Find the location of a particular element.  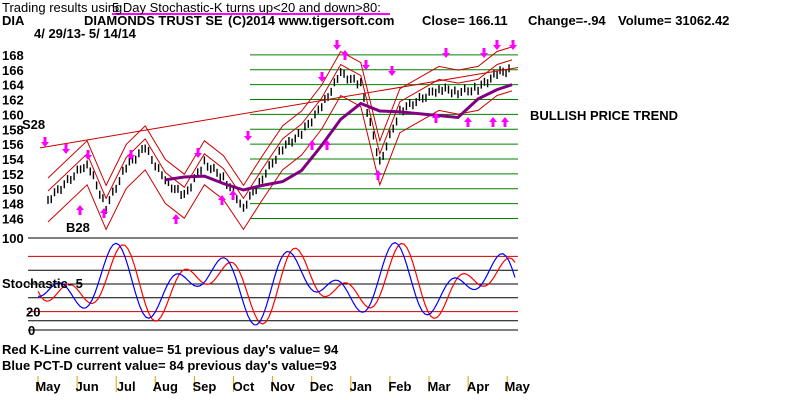

month-label: Aug is located at coordinates (165, 386).